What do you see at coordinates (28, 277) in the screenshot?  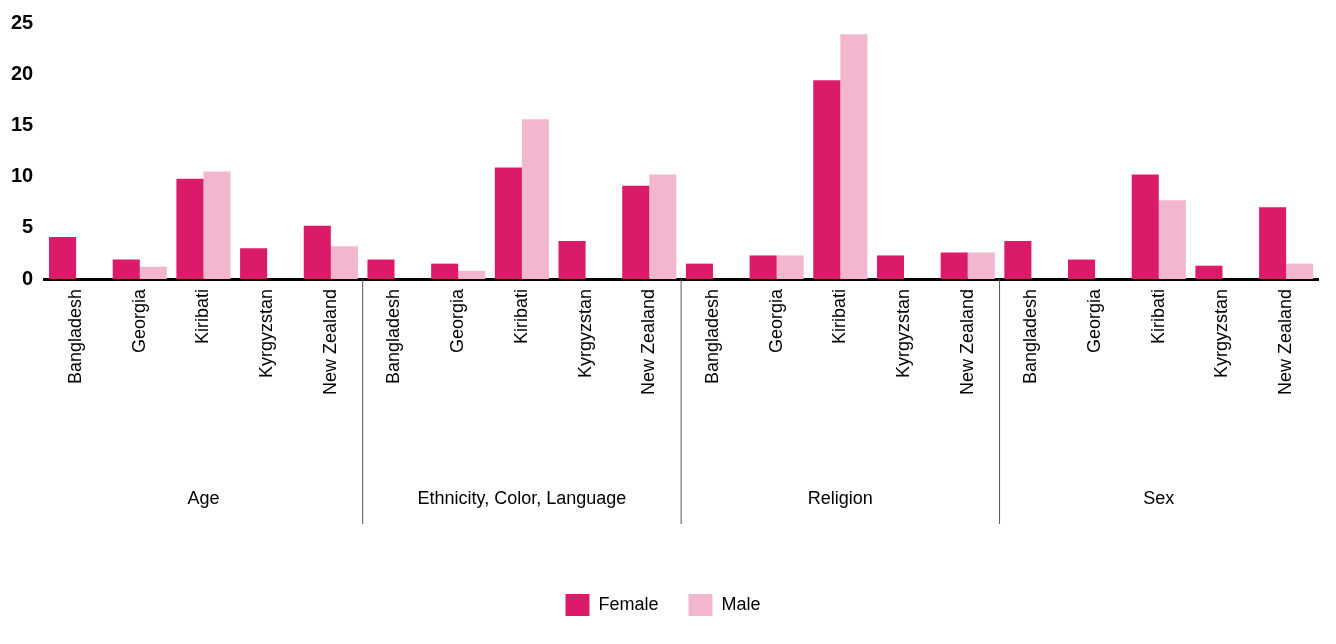 I see `y-tick-label: 0` at bounding box center [28, 277].